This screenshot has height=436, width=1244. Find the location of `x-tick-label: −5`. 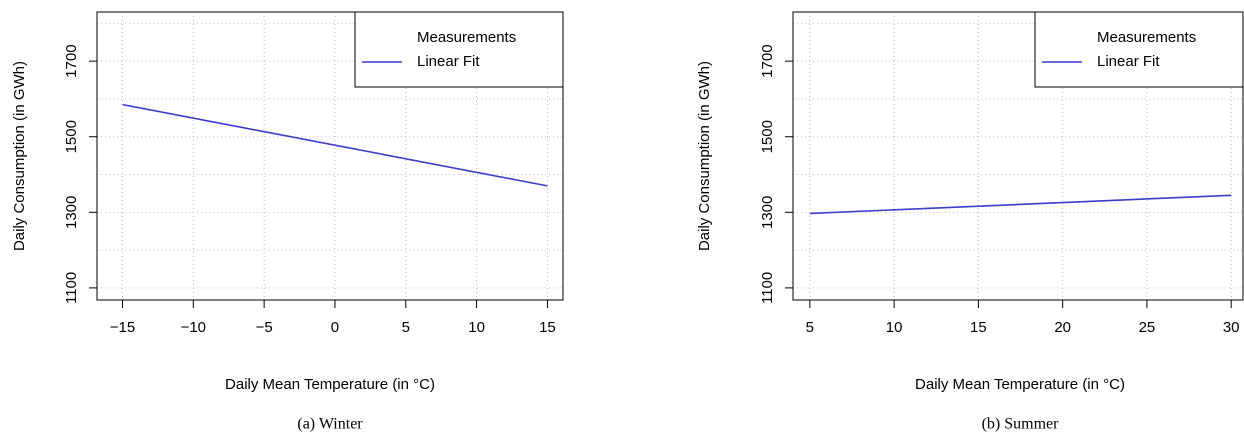

x-tick-label: −5 is located at coordinates (264, 327).